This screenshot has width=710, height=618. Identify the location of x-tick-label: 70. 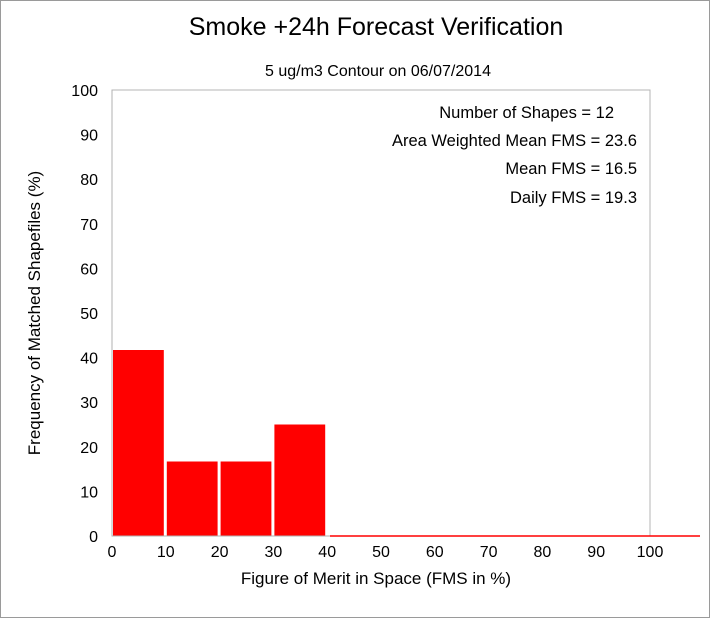
(489, 552).